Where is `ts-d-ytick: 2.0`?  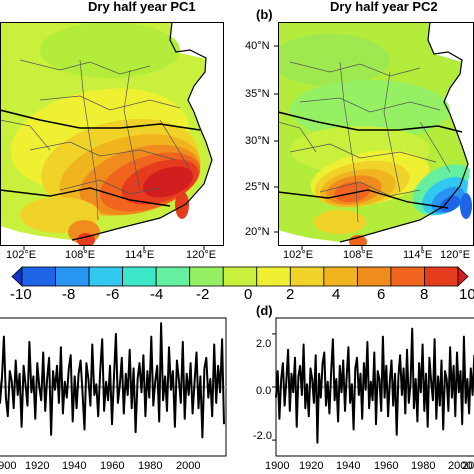
ts-d-ytick: 2.0 is located at coordinates (264, 344).